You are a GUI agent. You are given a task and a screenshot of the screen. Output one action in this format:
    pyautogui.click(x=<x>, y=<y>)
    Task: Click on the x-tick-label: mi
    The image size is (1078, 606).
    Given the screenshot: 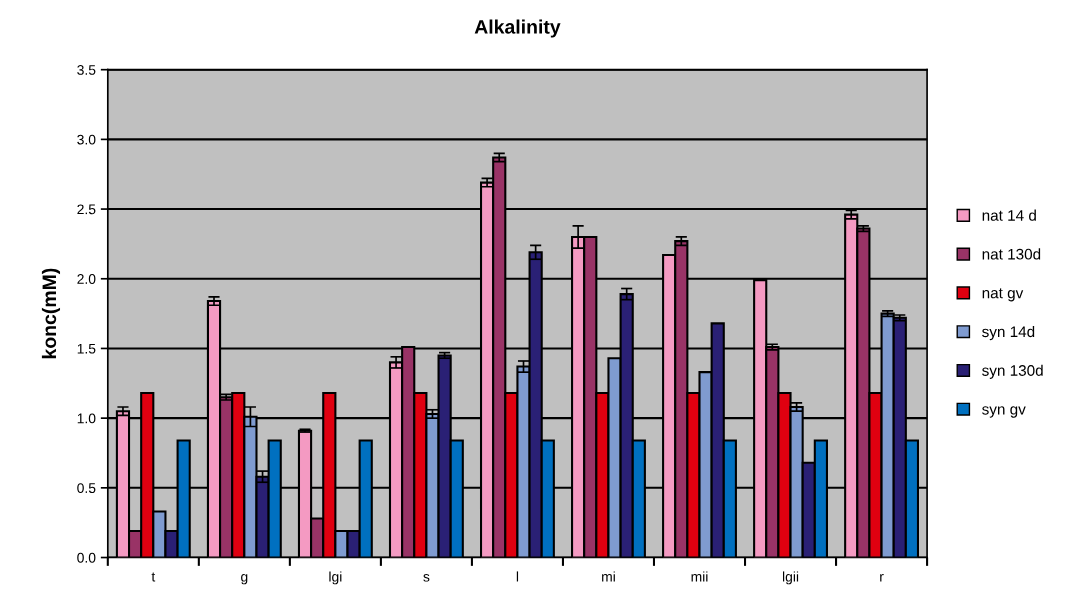 What is the action you would take?
    pyautogui.click(x=608, y=576)
    